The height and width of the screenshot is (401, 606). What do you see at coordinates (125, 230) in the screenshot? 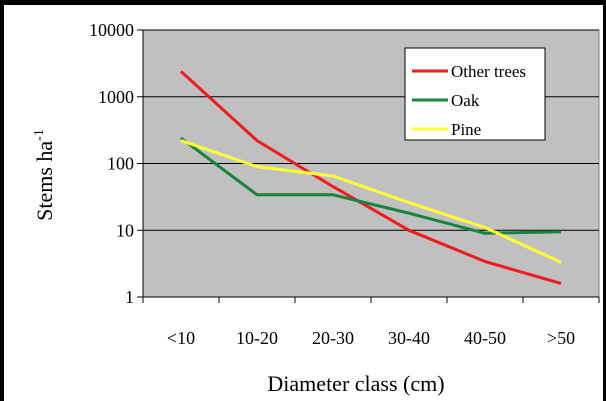
I see `y-tick-label: 10` at bounding box center [125, 230].